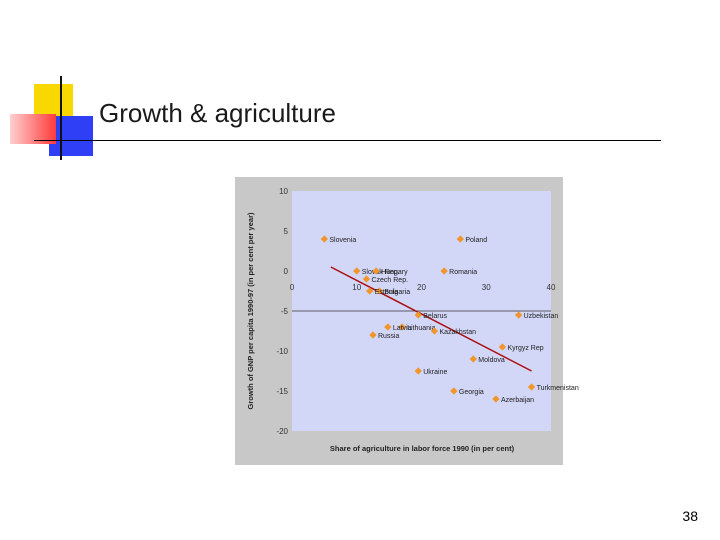  What do you see at coordinates (690, 516) in the screenshot?
I see `page-number: 38` at bounding box center [690, 516].